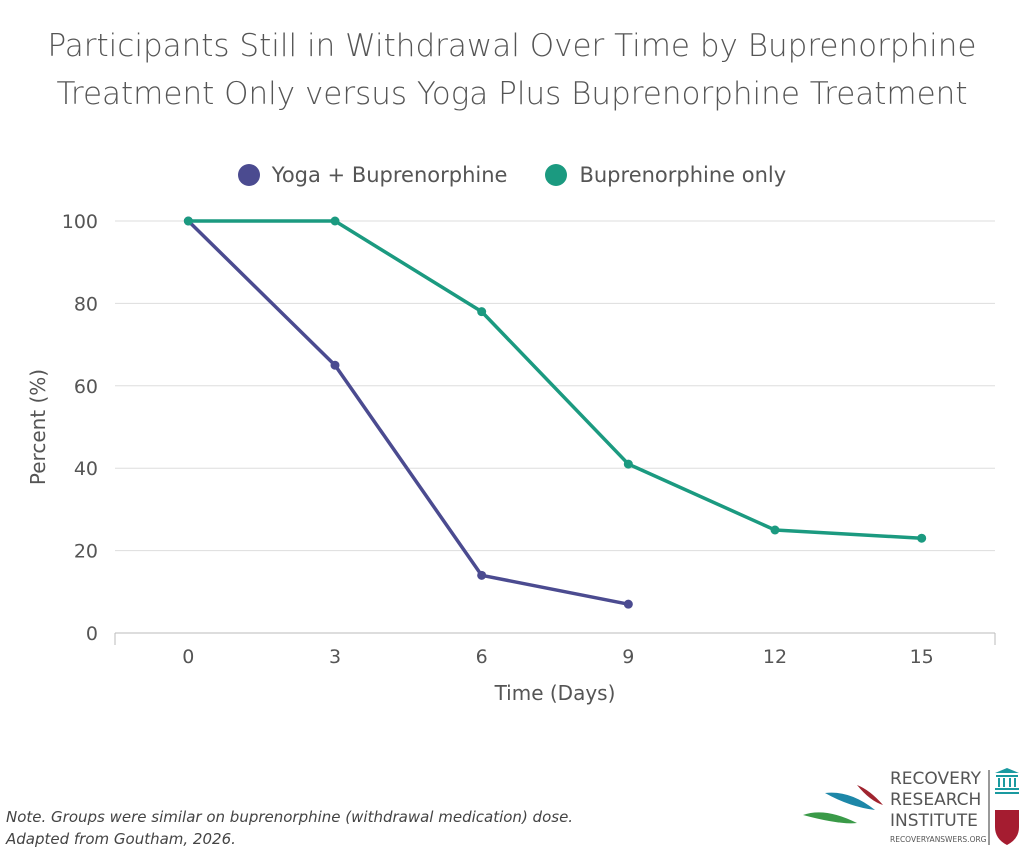 The width and height of the screenshot is (1024, 850). What do you see at coordinates (830, 818) in the screenshot?
I see `logo-wave-green` at bounding box center [830, 818].